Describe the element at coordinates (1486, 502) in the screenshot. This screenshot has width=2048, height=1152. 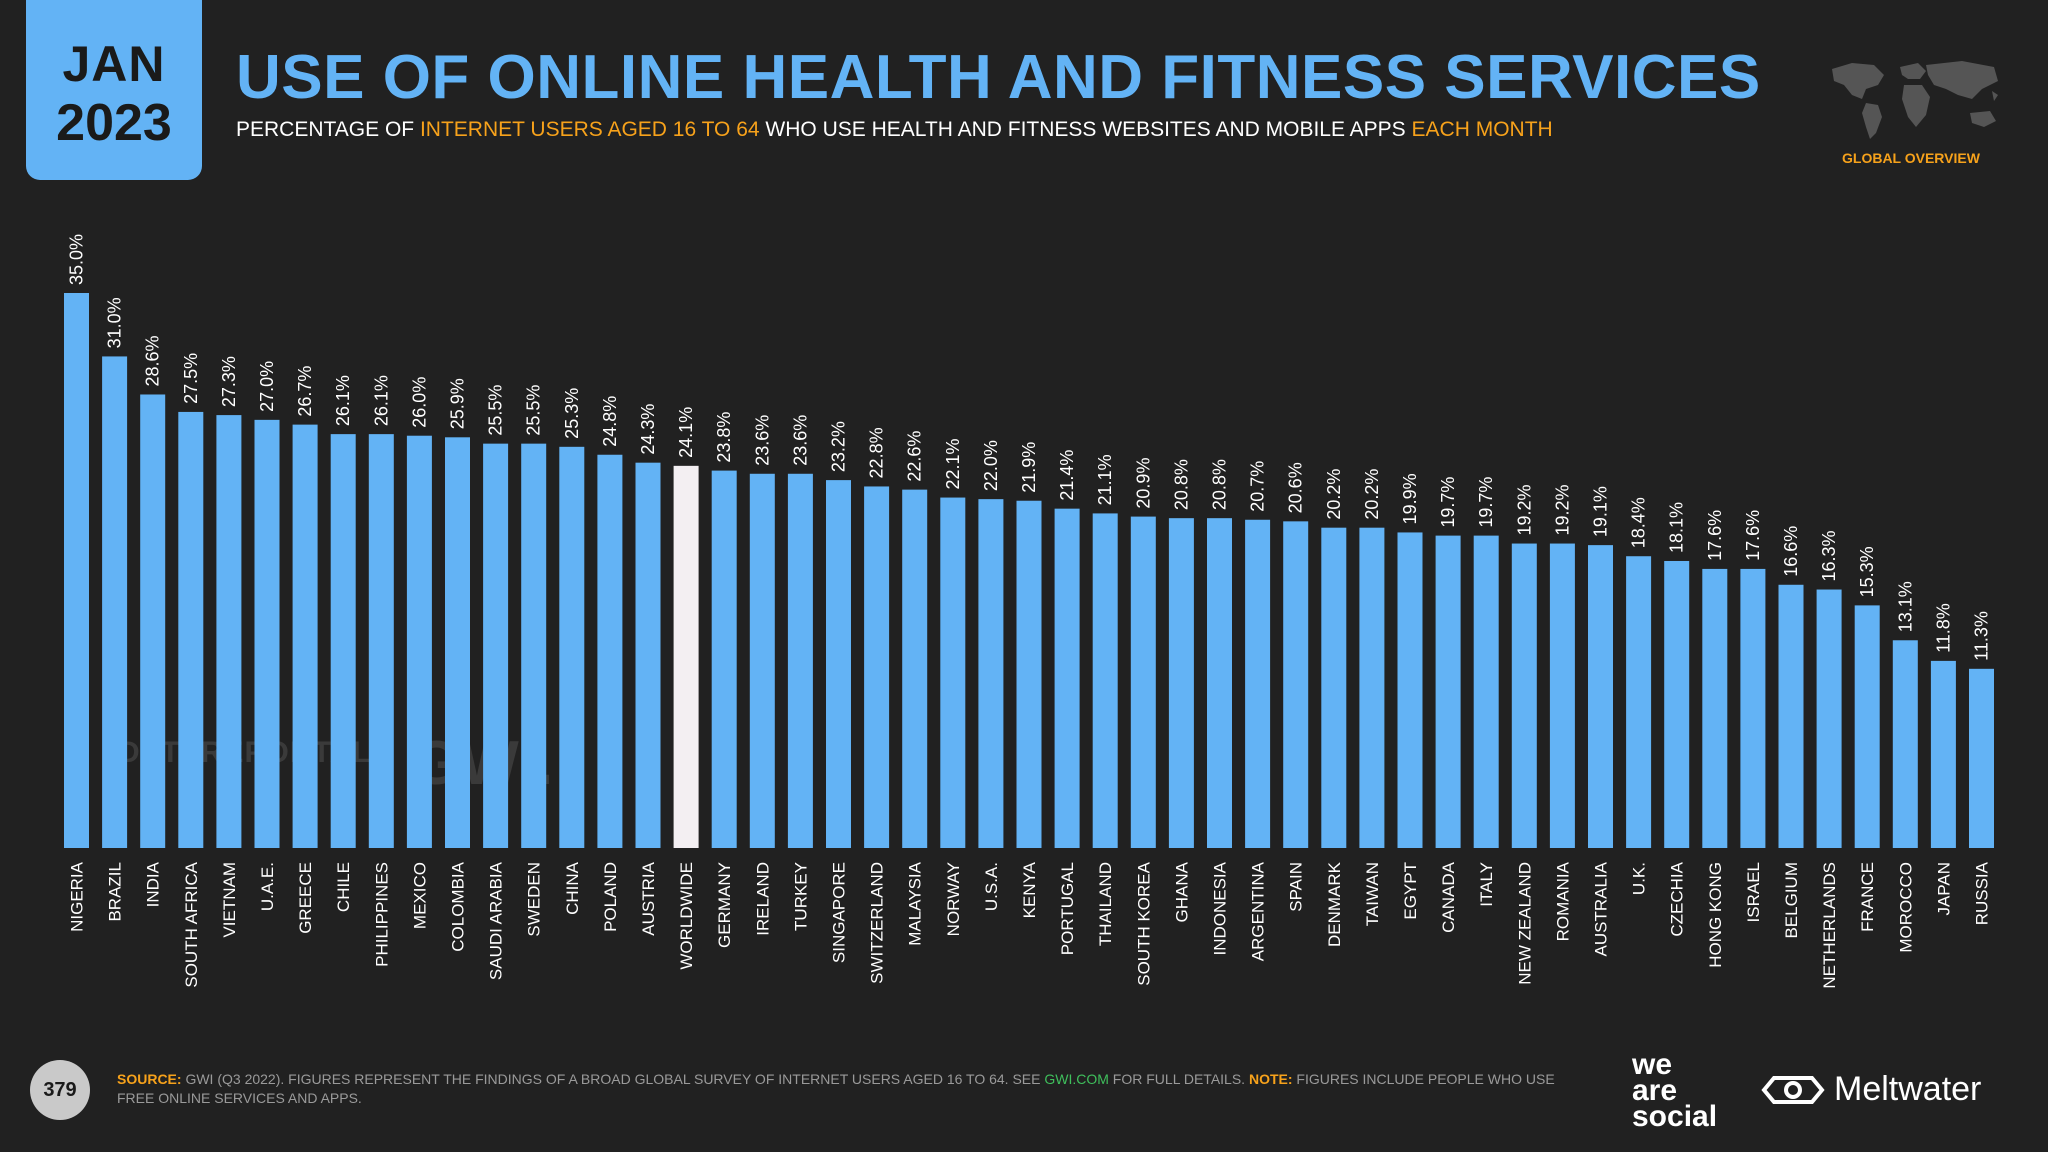
I see `value-label: 19.7%` at that location.